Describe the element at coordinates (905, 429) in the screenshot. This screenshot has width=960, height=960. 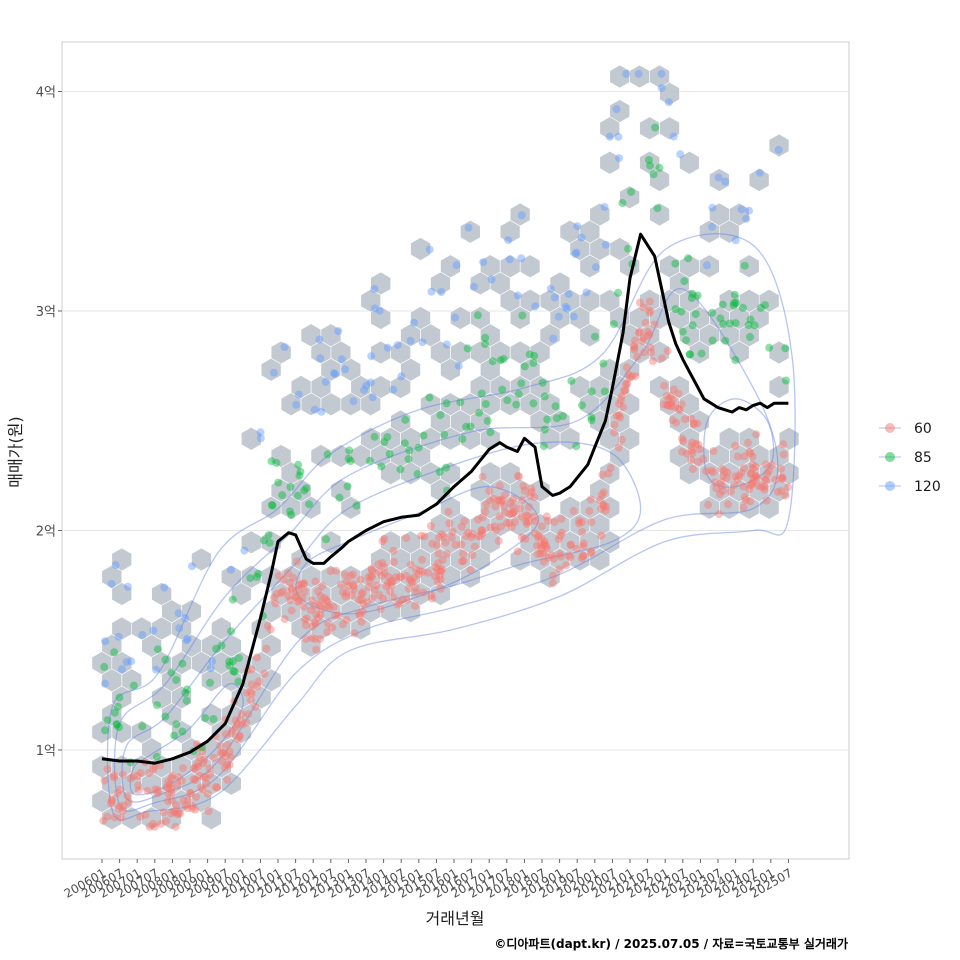
I see `legend-item: 60` at that location.